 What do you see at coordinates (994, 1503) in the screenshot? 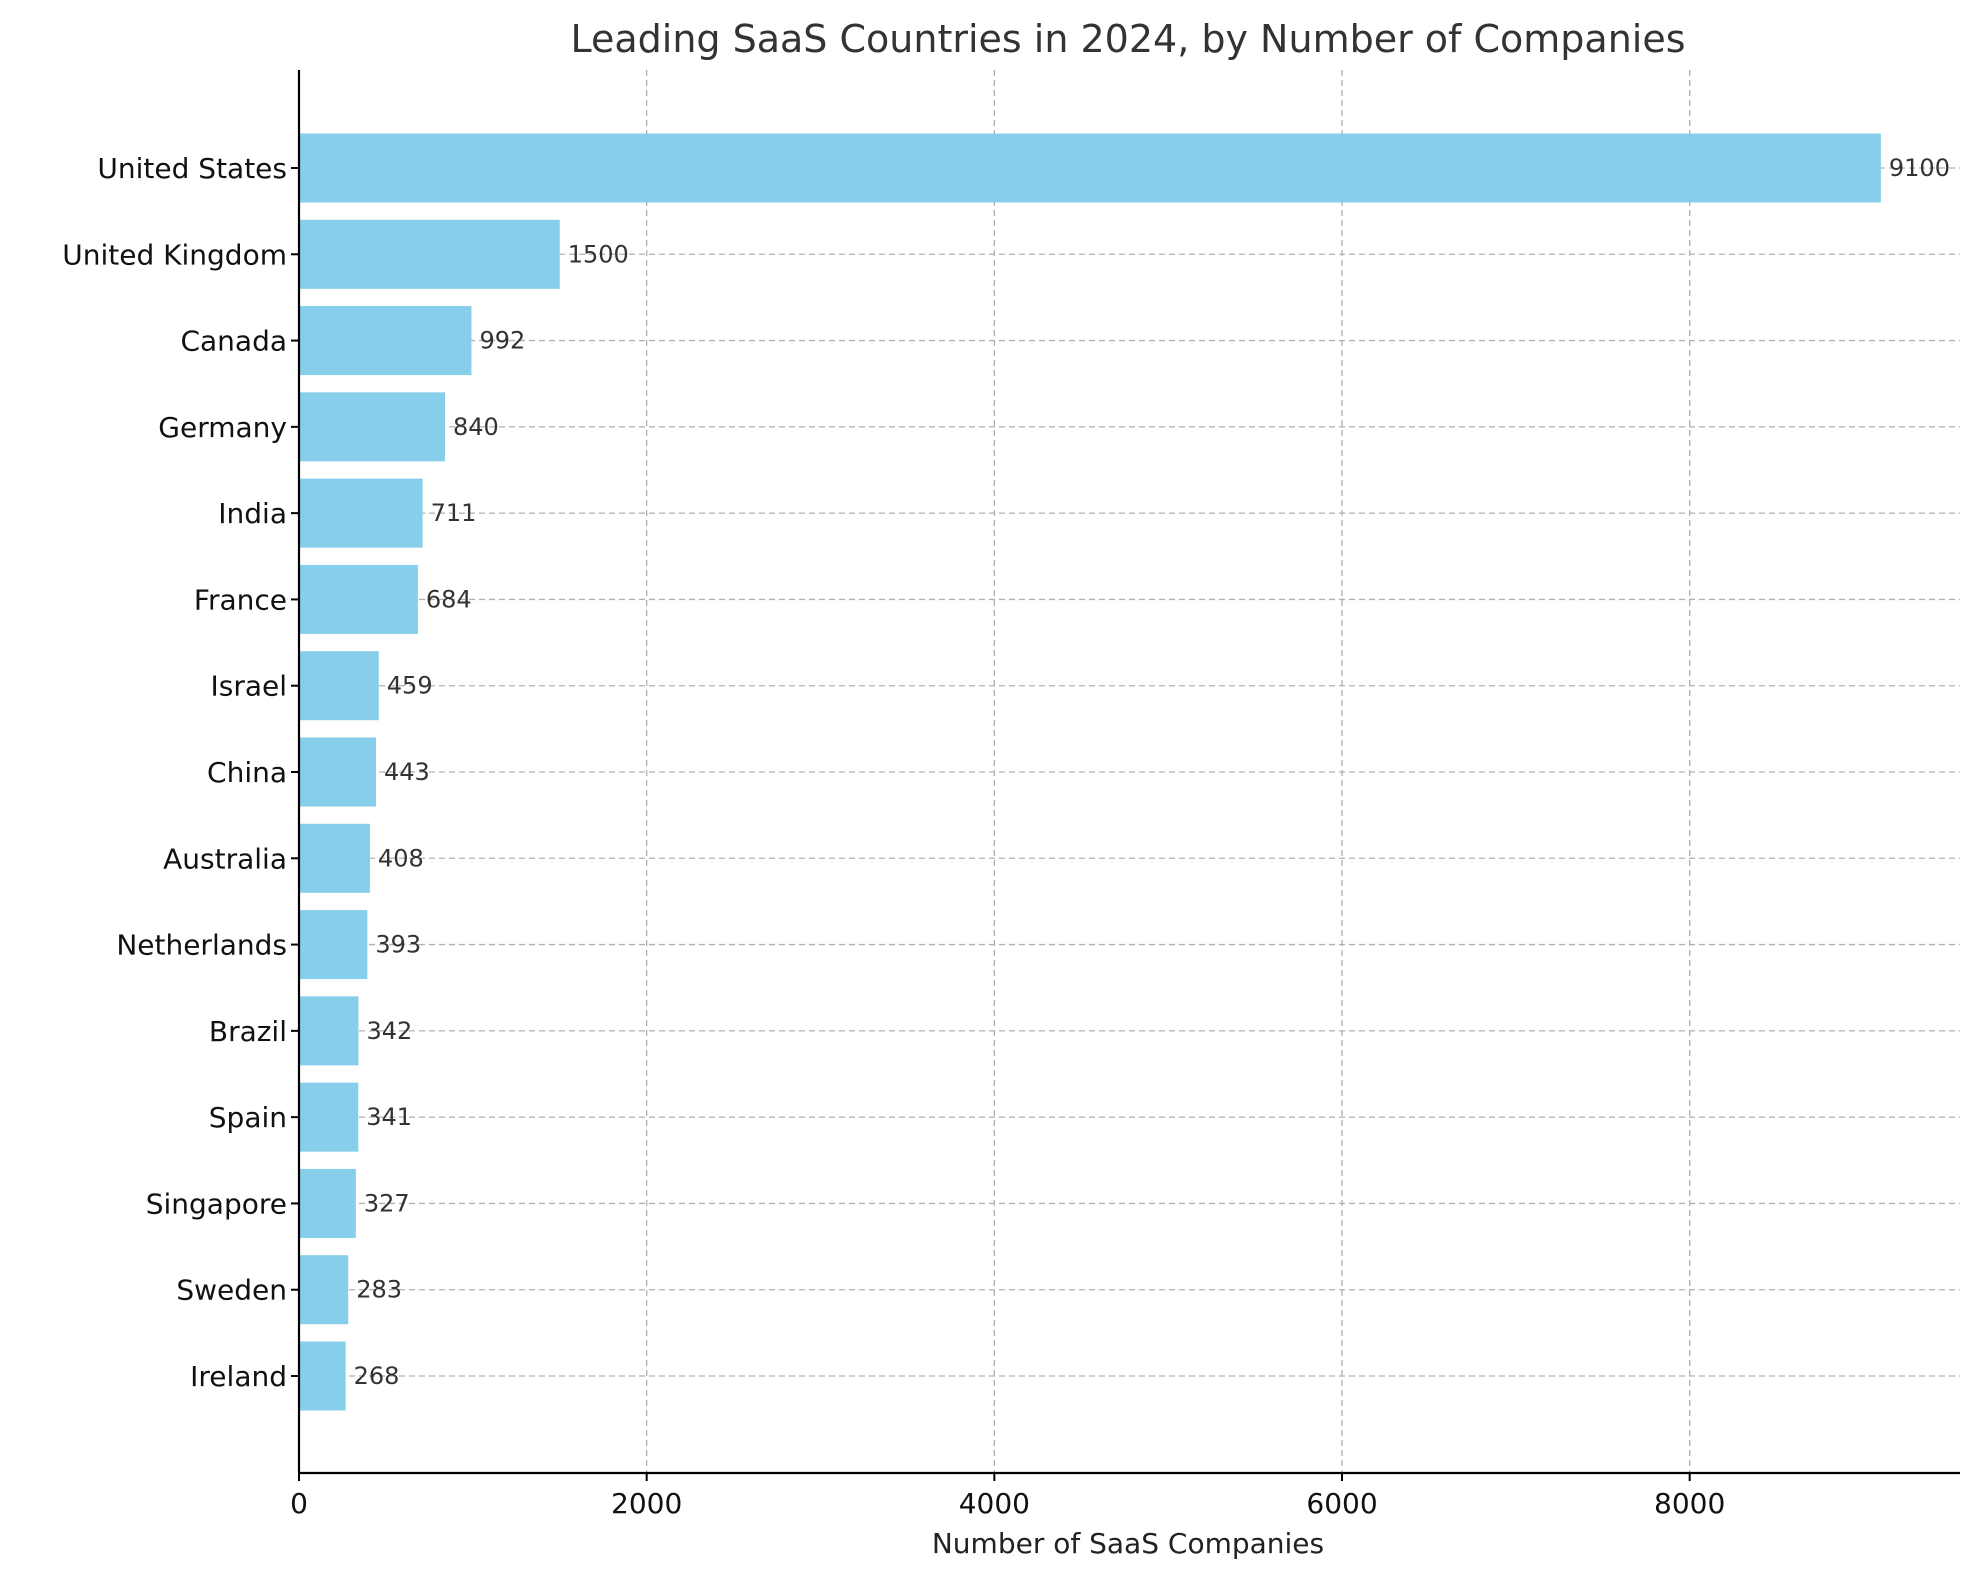
I see `x-tick-label: 4000` at bounding box center [994, 1503].